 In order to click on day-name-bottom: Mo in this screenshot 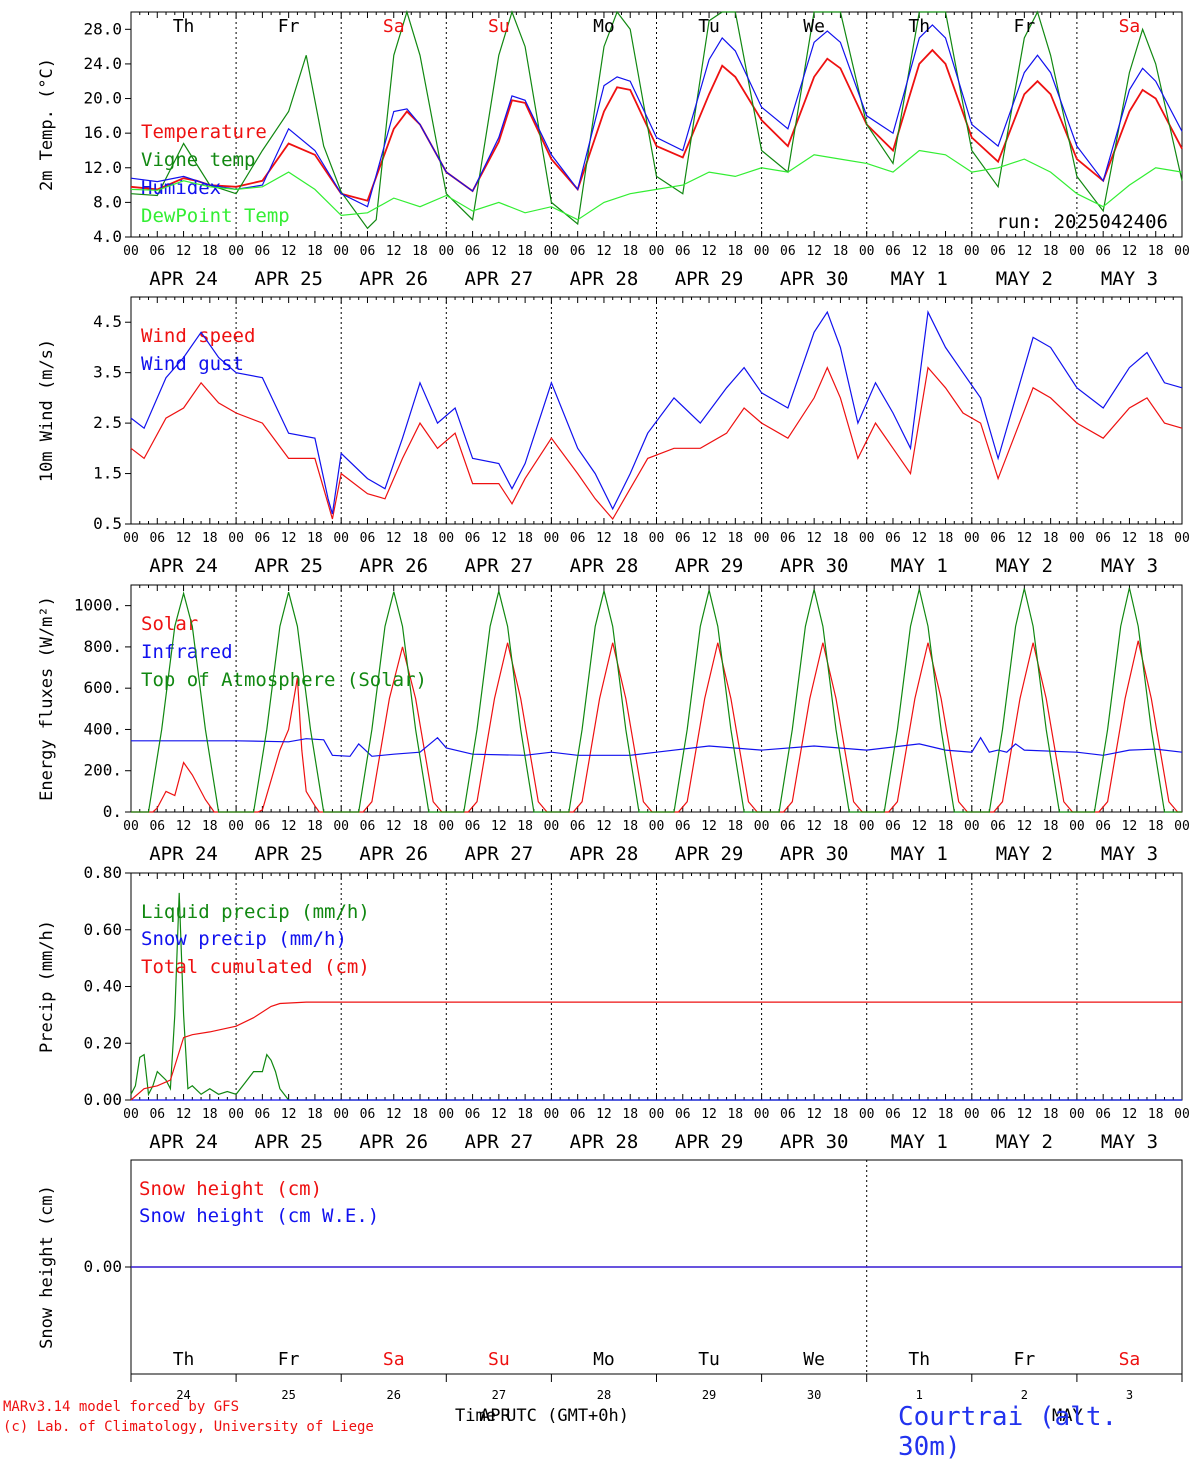, I will do `click(604, 1359)`.